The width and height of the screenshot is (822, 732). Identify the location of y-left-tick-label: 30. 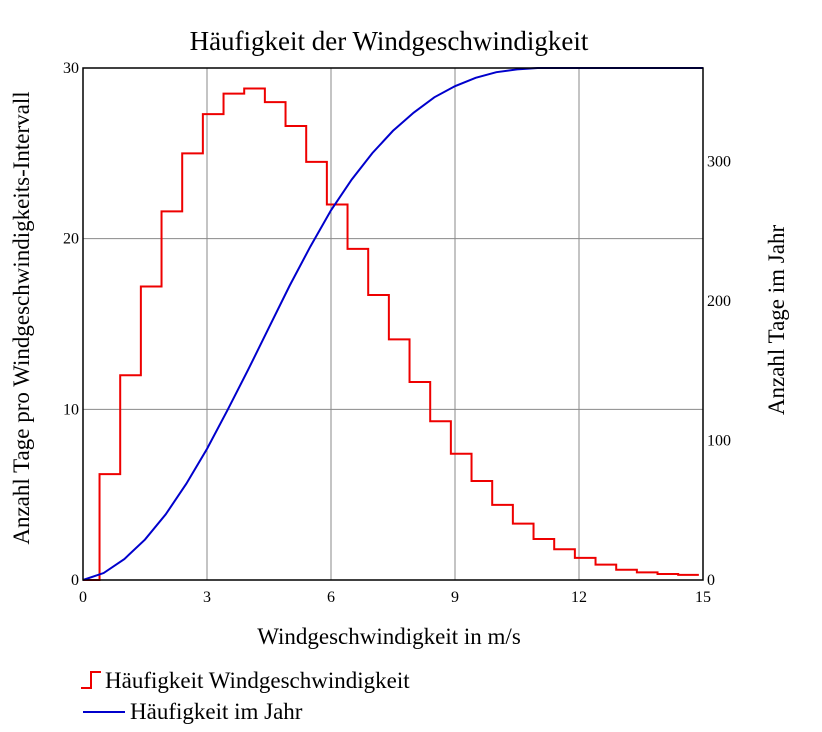
(71, 68).